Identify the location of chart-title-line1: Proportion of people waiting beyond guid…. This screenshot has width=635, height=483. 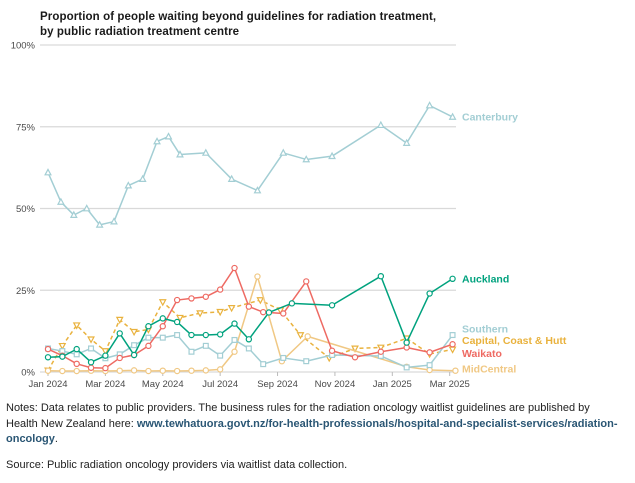
(238, 17).